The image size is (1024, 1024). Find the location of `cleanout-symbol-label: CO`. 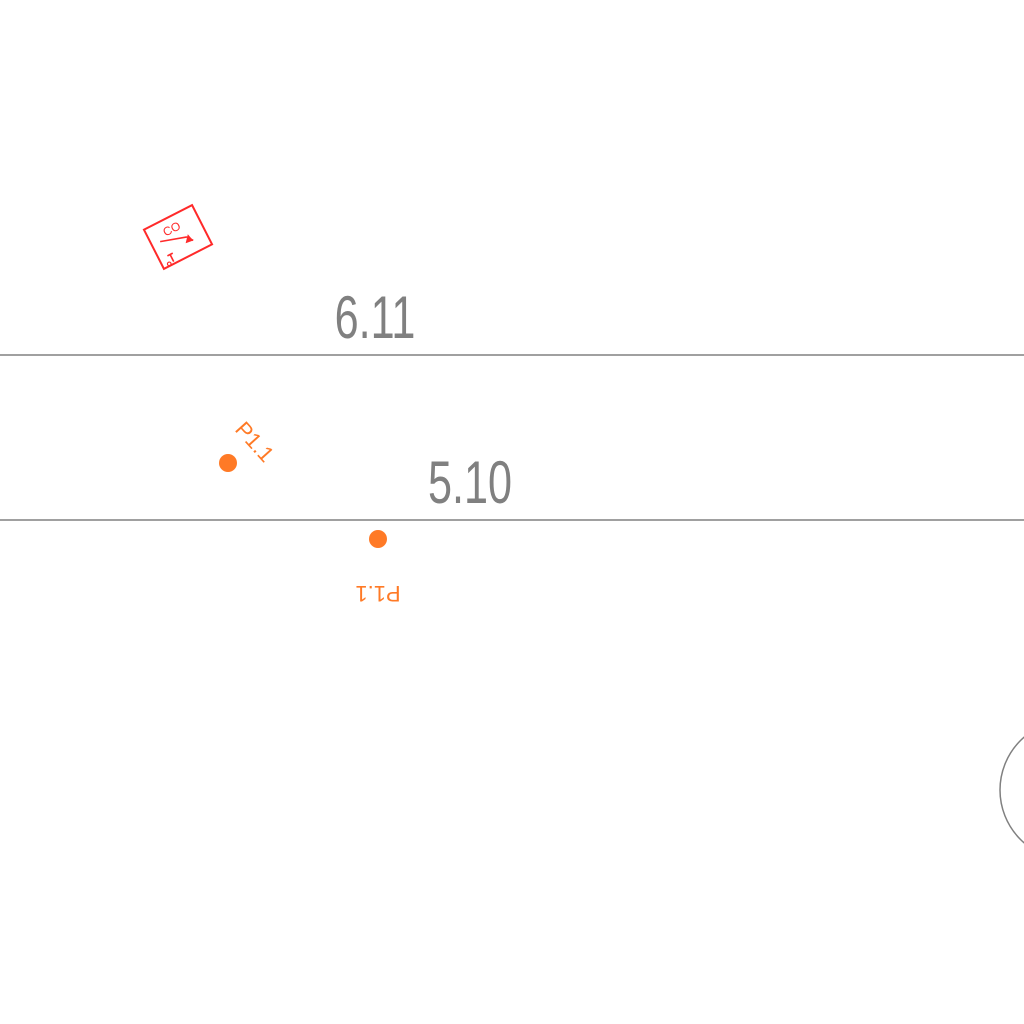

cleanout-symbol-label: CO is located at coordinates (171, 229).